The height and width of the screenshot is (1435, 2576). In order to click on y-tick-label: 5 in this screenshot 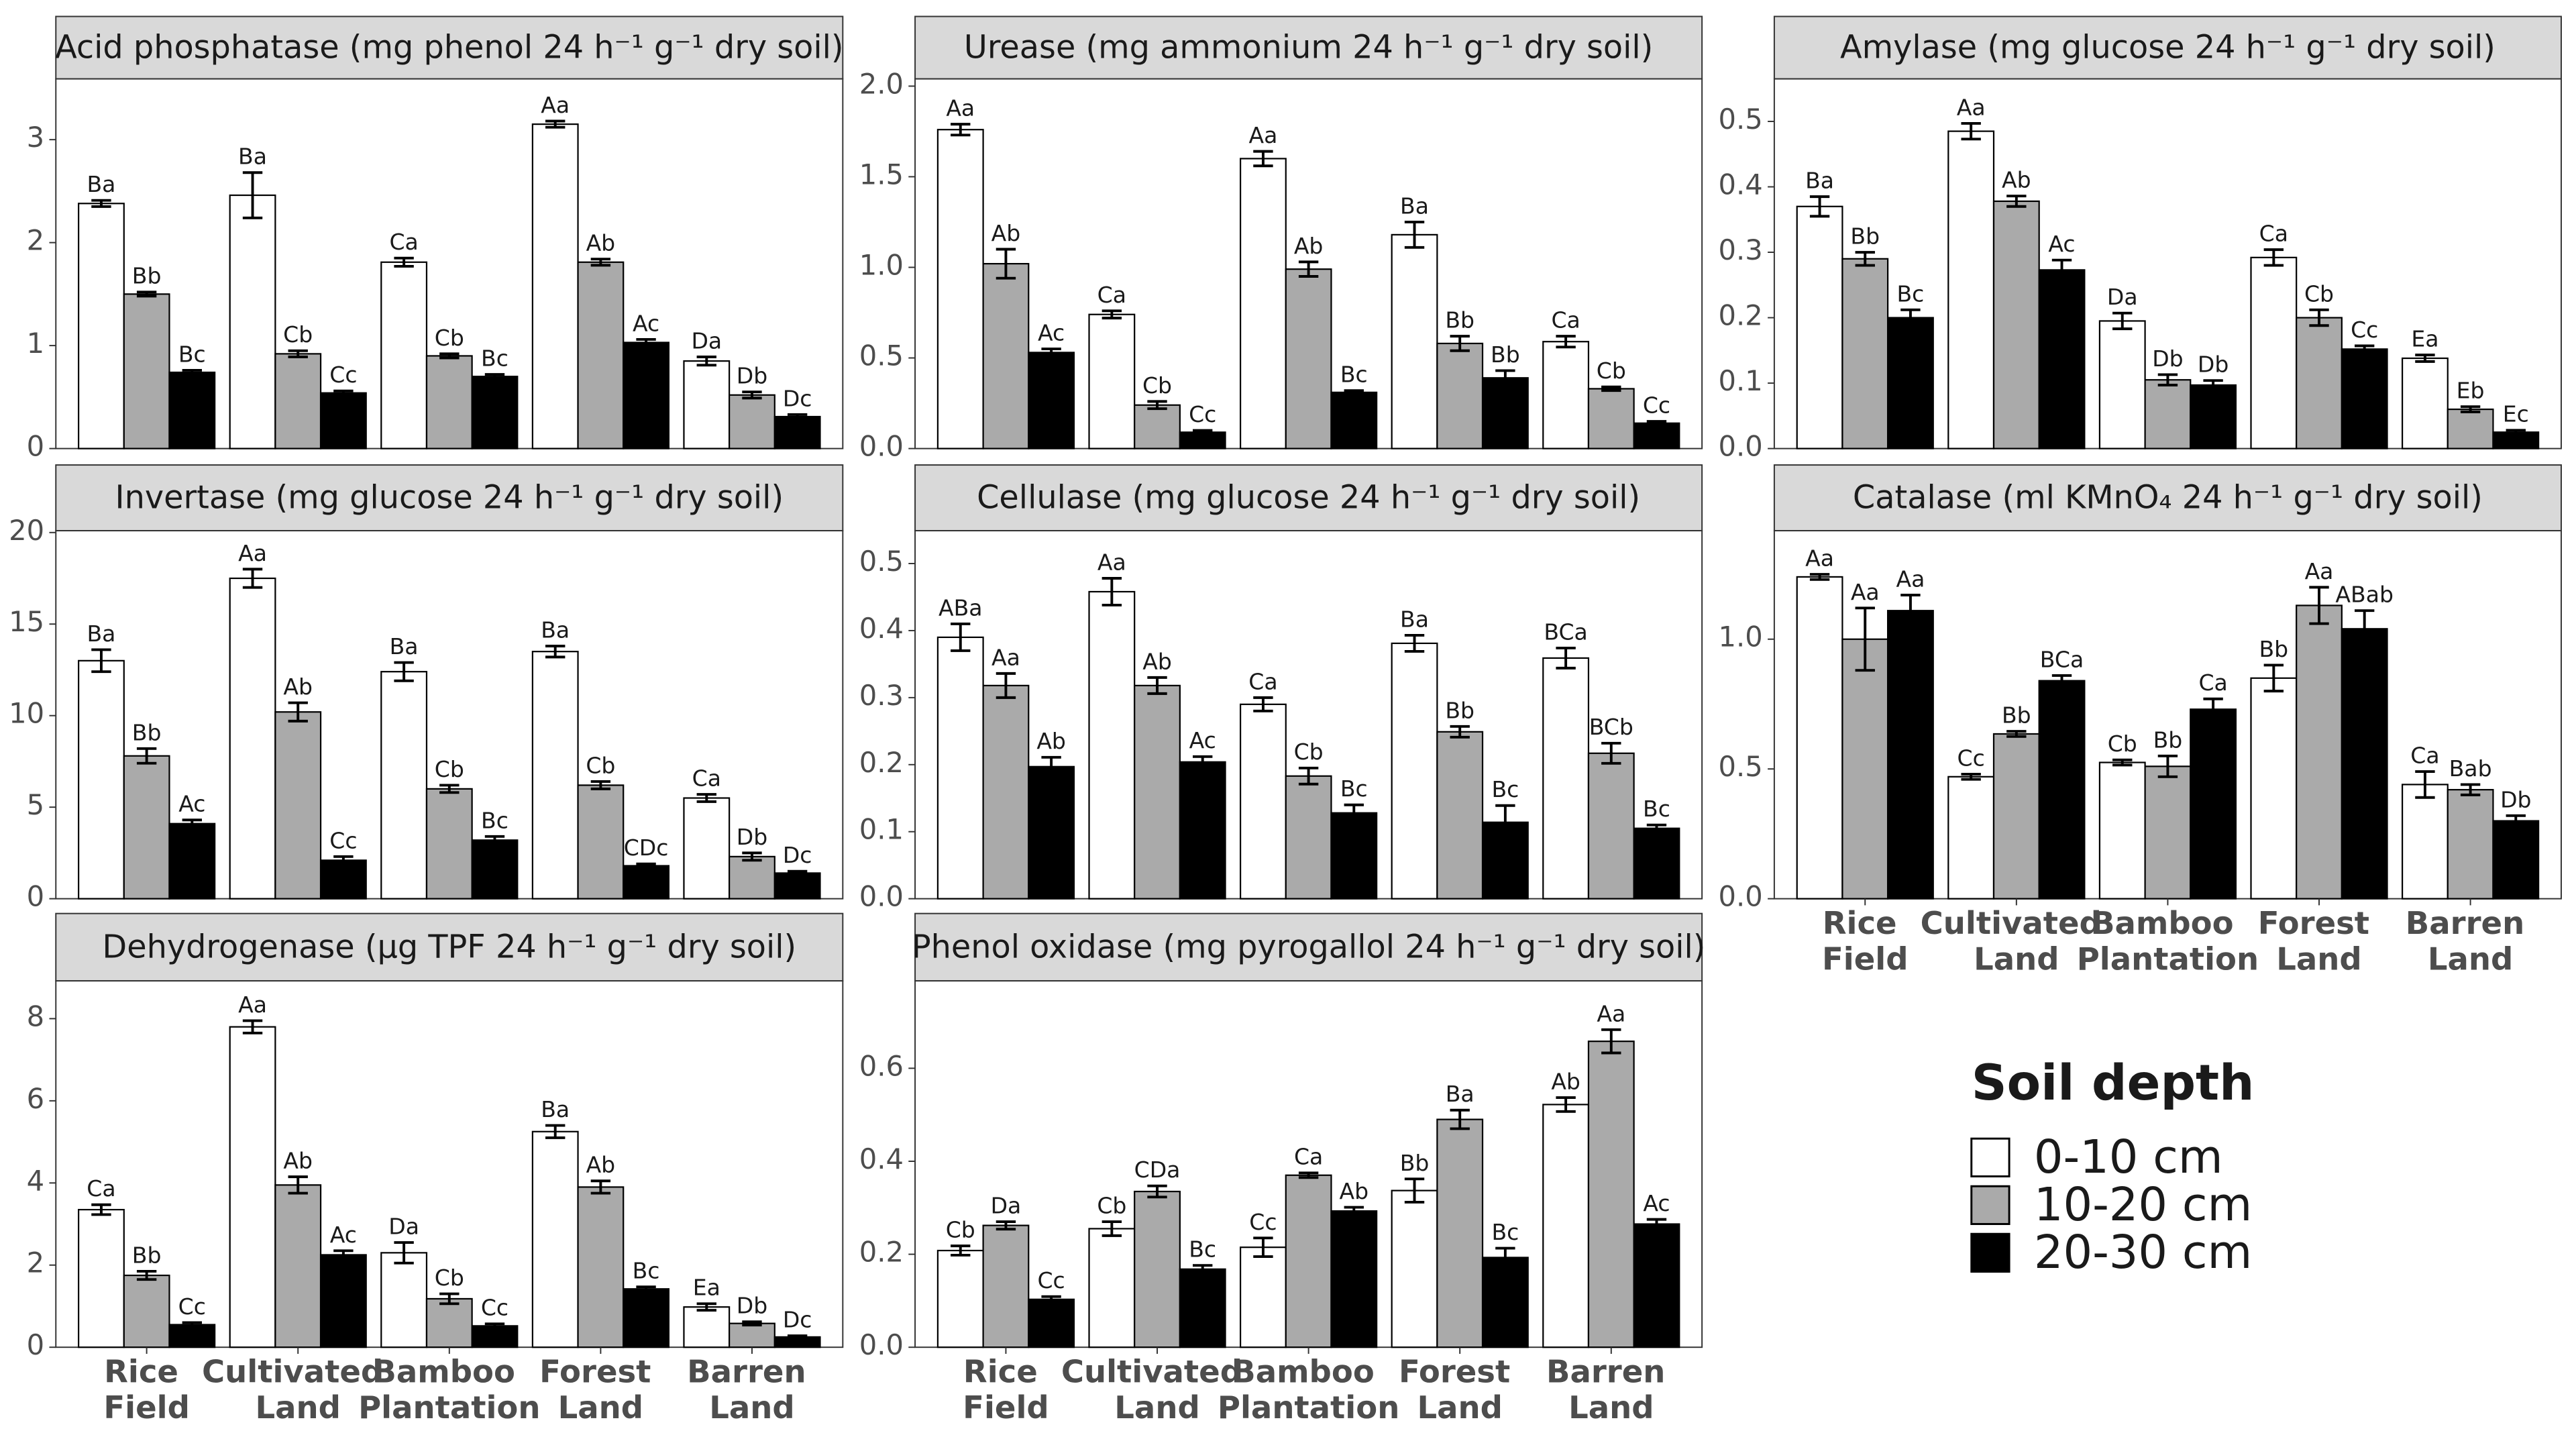, I will do `click(35, 804)`.